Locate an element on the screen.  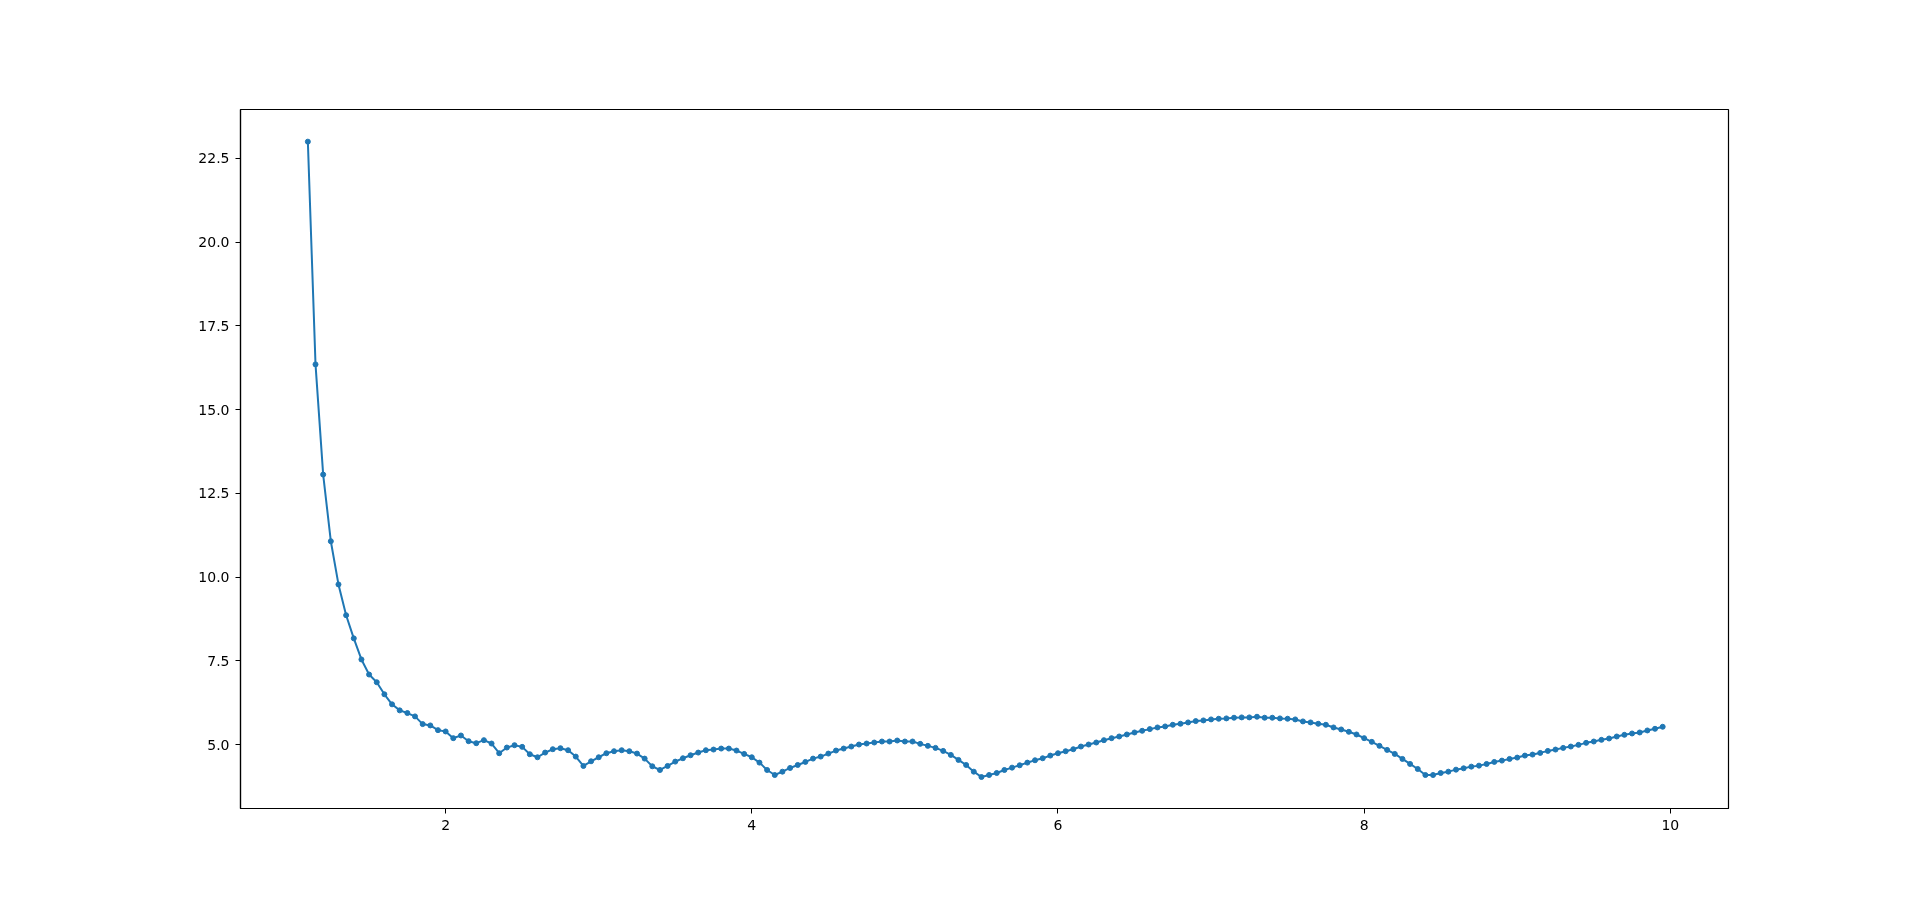
x-tick-label: 2 is located at coordinates (446, 824).